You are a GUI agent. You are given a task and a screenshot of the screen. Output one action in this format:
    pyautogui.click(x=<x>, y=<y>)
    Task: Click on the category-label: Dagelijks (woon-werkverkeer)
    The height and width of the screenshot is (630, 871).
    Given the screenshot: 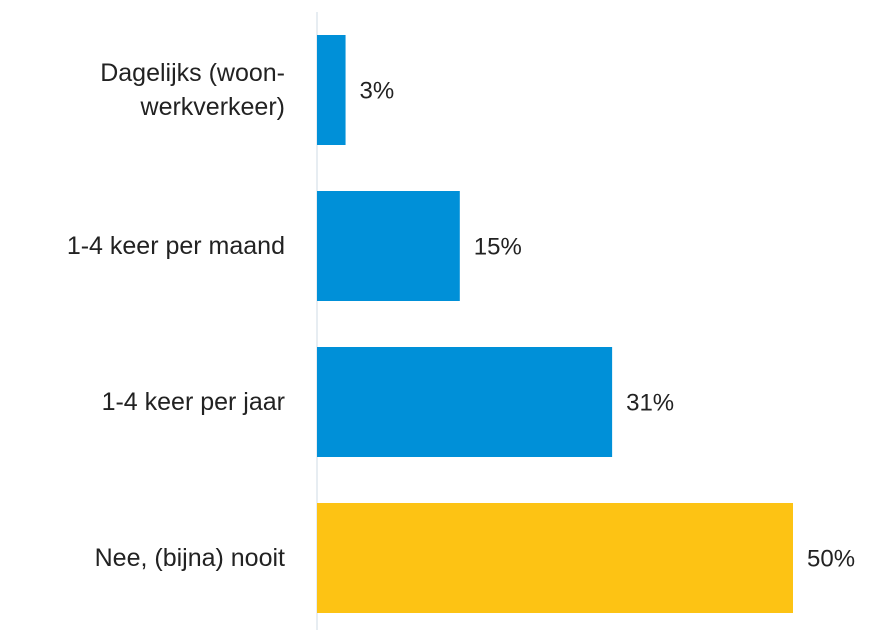 What is the action you would take?
    pyautogui.click(x=192, y=90)
    